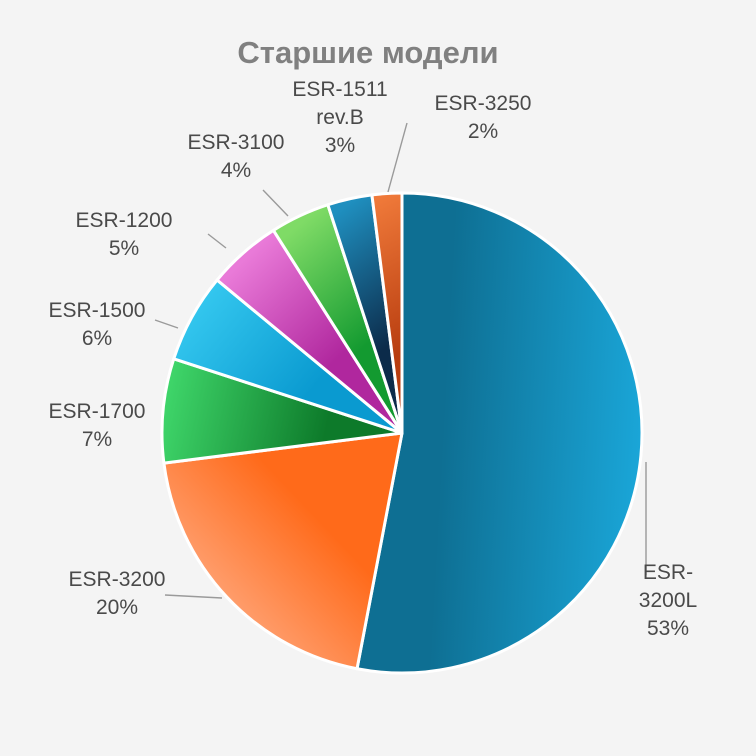 The image size is (756, 756). Describe the element at coordinates (236, 170) in the screenshot. I see `slice-percent-label: 4%` at that location.